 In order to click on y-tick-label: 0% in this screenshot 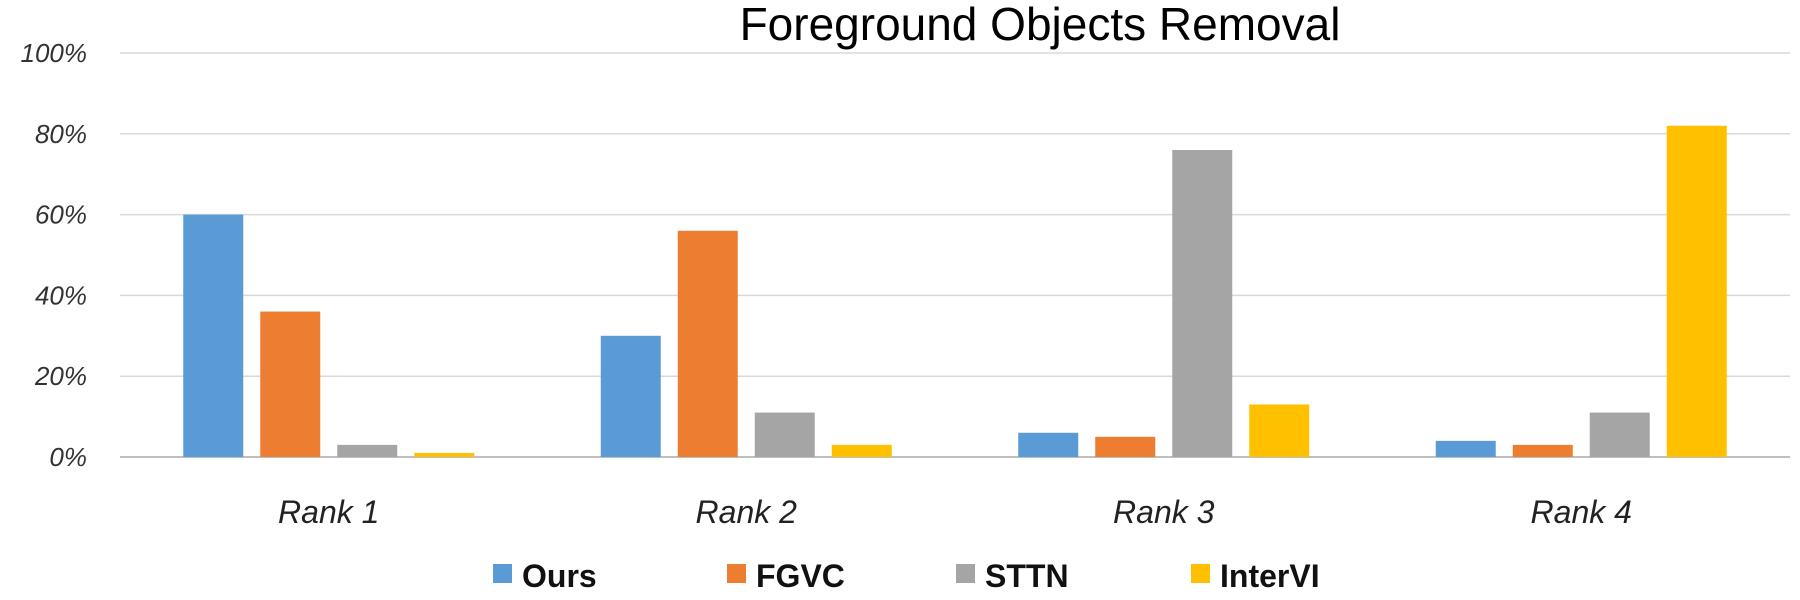, I will do `click(68, 457)`.